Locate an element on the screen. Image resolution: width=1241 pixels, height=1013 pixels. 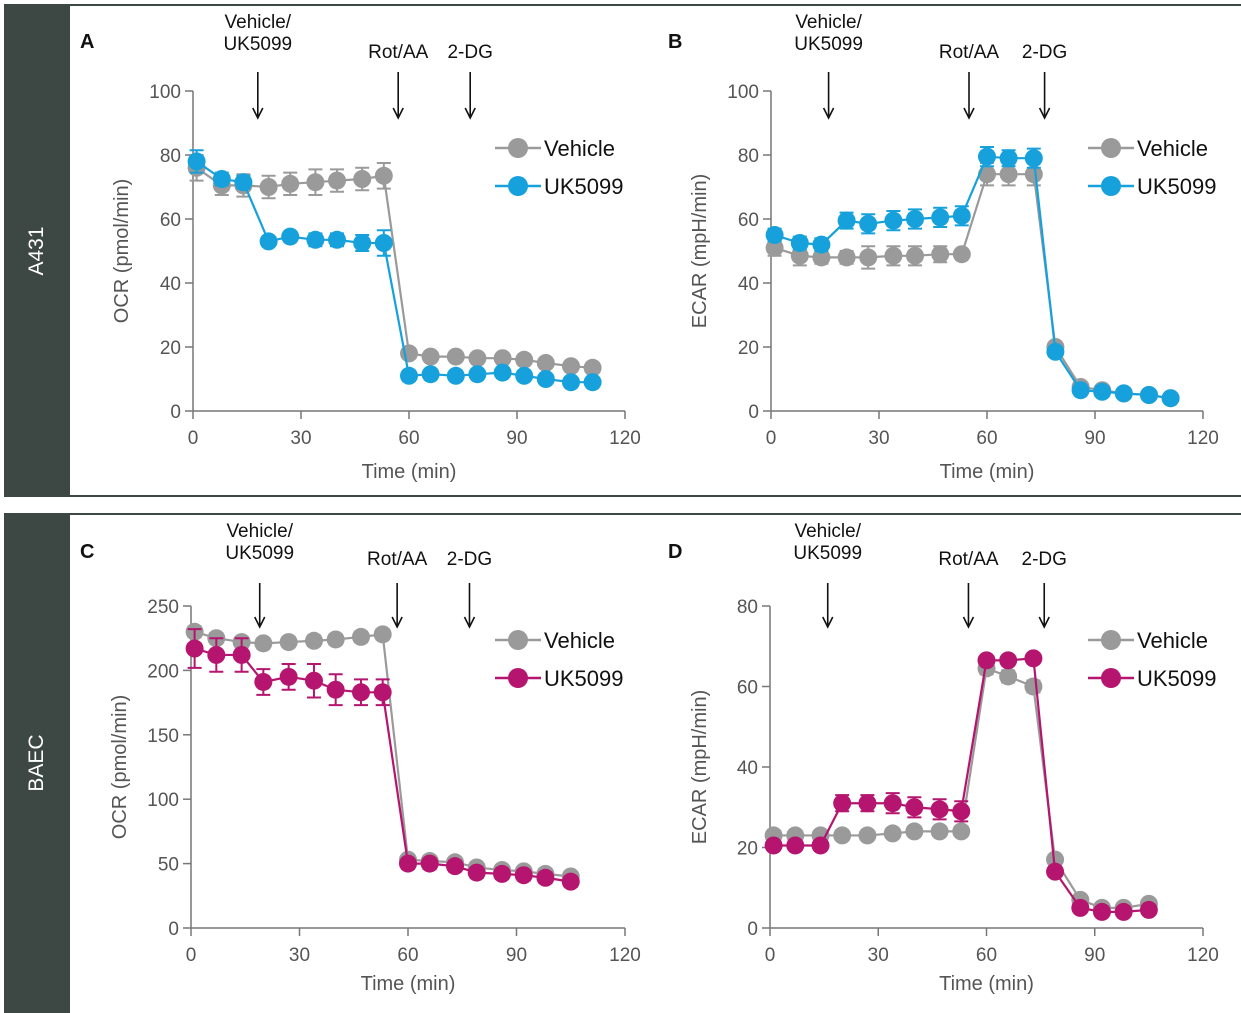
injection-annotation: Rot/AA is located at coordinates (968, 559).